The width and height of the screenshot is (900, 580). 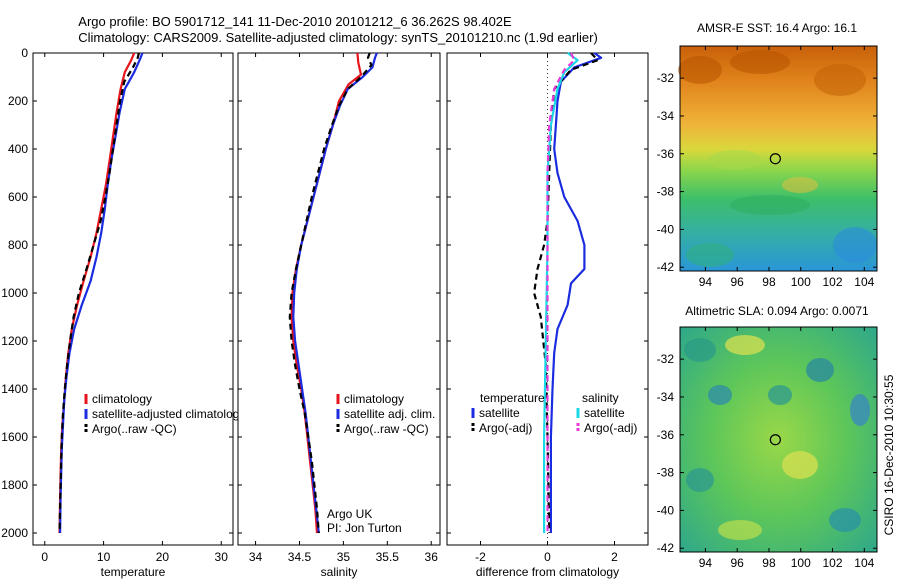 I want to click on difference-legend-heading: salinity, so click(x=600, y=398).